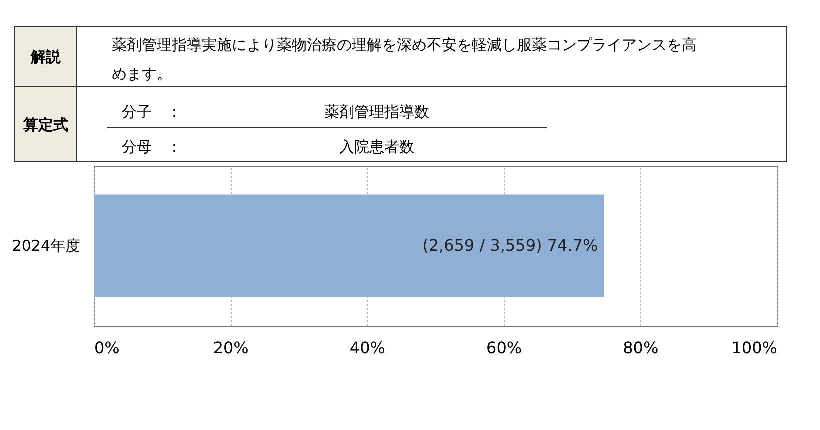 This screenshot has width=820, height=430. Describe the element at coordinates (641, 348) in the screenshot. I see `x-tick-label: 80%` at that location.